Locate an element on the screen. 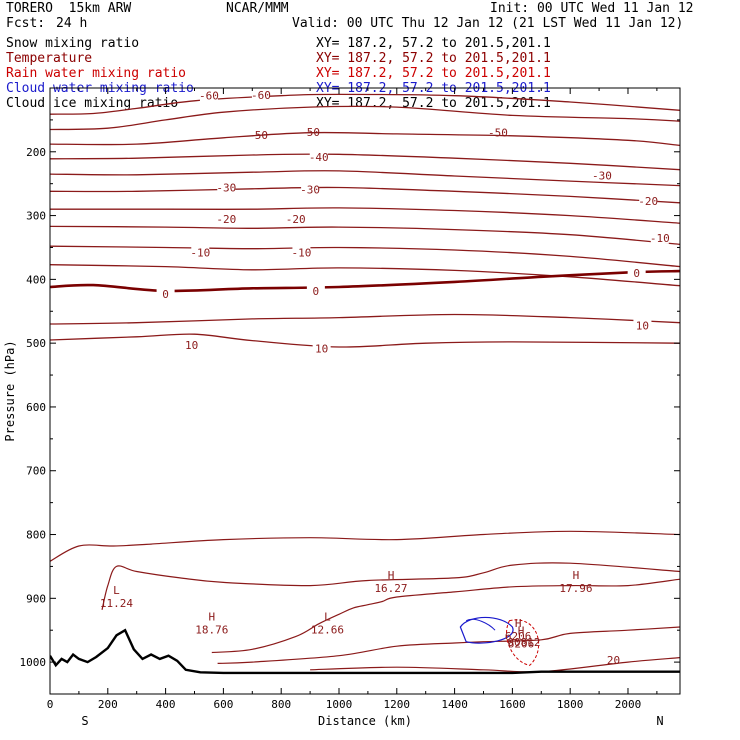 The height and width of the screenshot is (740, 740). isotherm-label: -60 is located at coordinates (209, 96).